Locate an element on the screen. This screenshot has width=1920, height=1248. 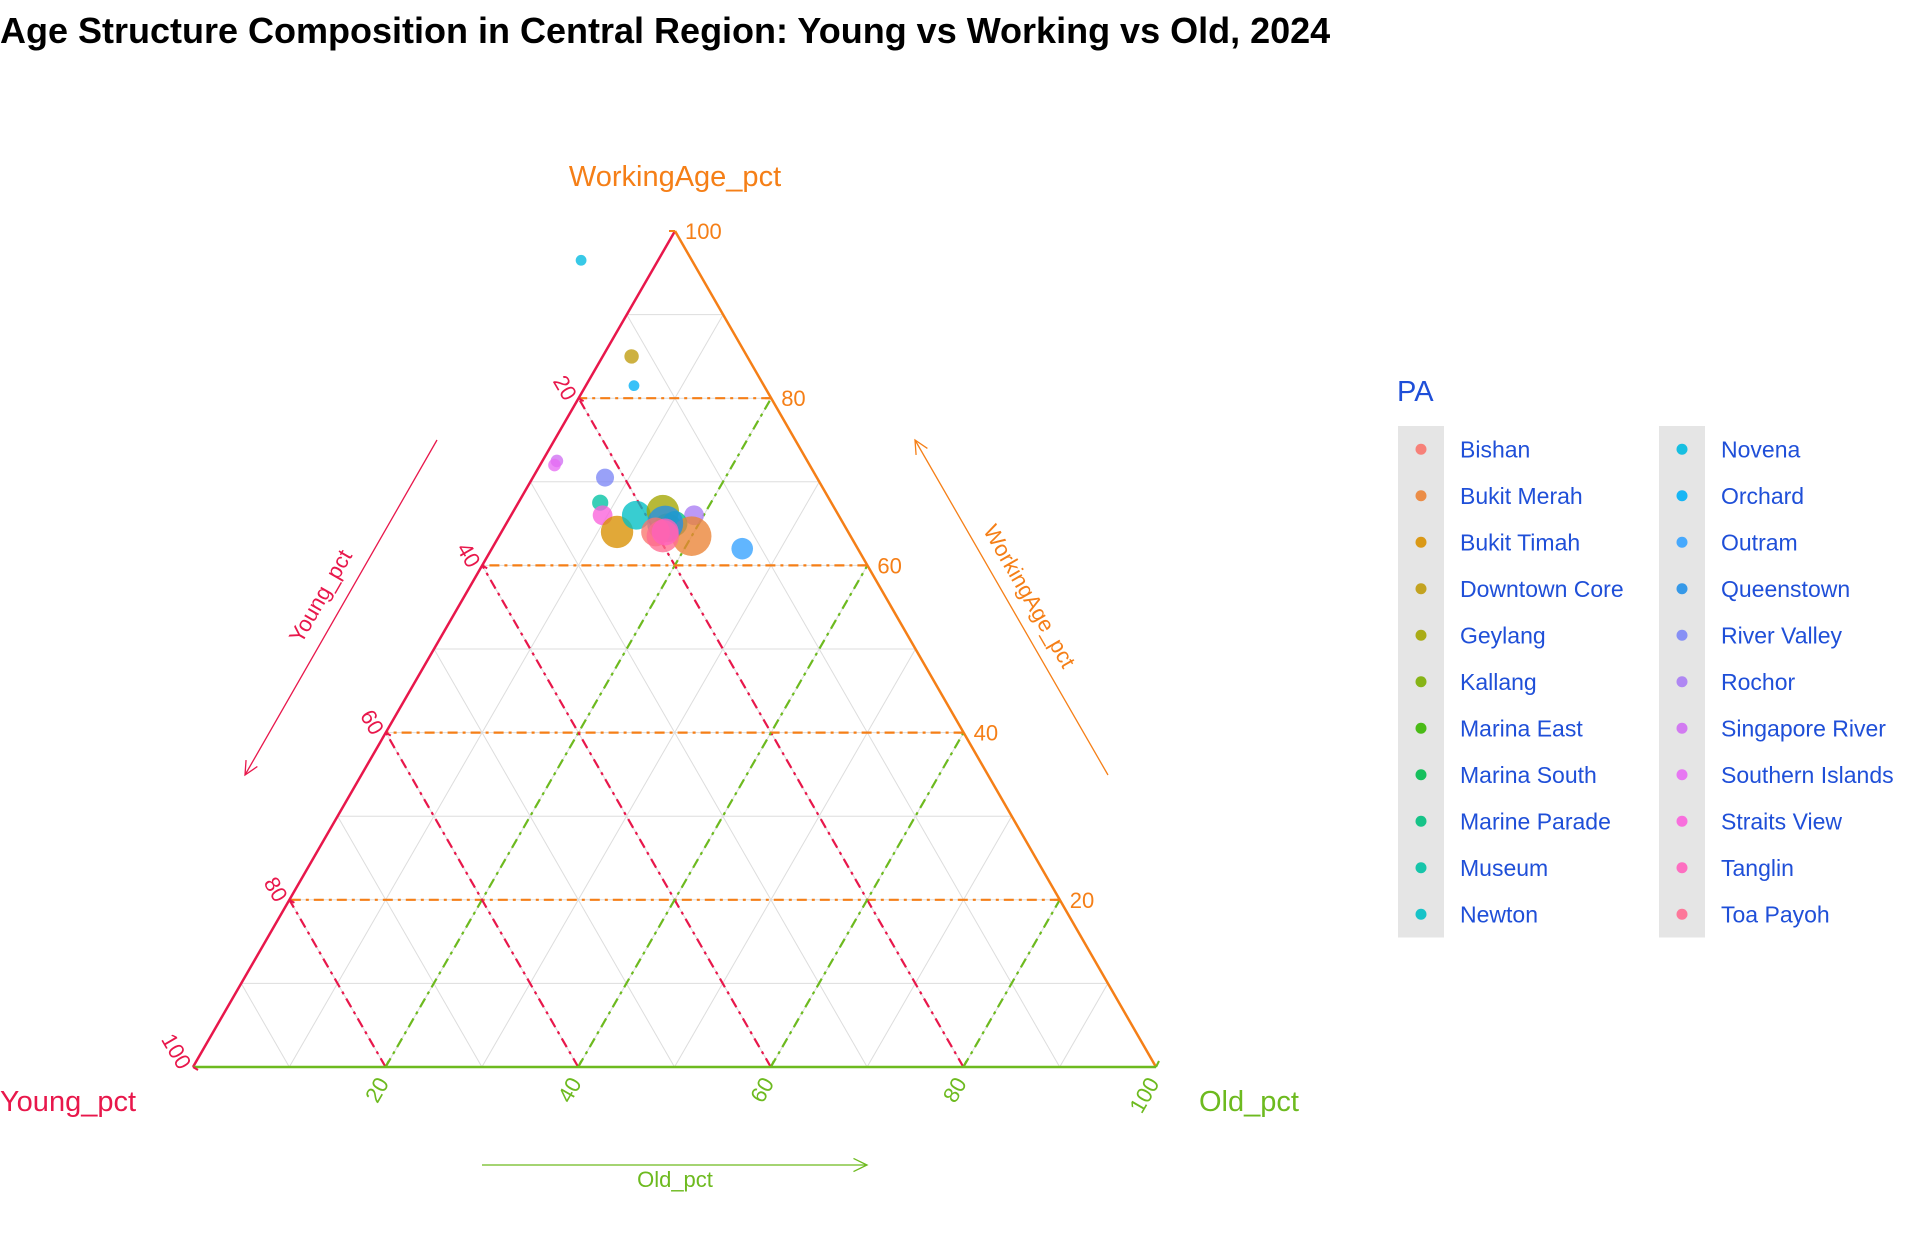
legend-label: Novena is located at coordinates (1760, 449).